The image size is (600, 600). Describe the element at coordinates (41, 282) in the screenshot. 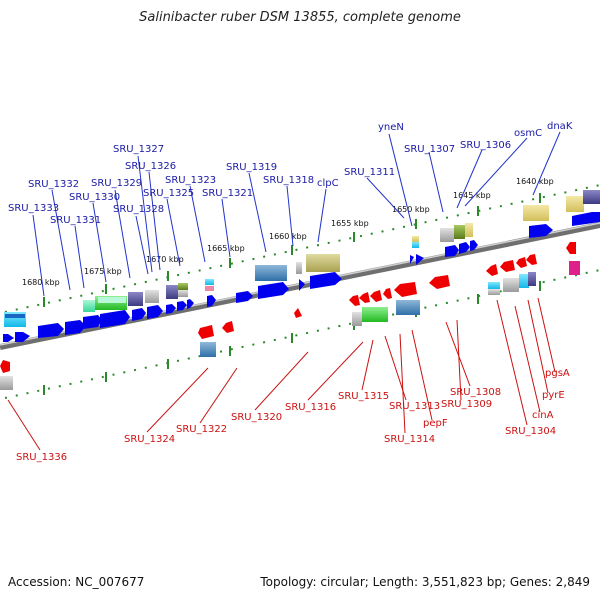

I see `scale-label: 1680 kbp` at that location.